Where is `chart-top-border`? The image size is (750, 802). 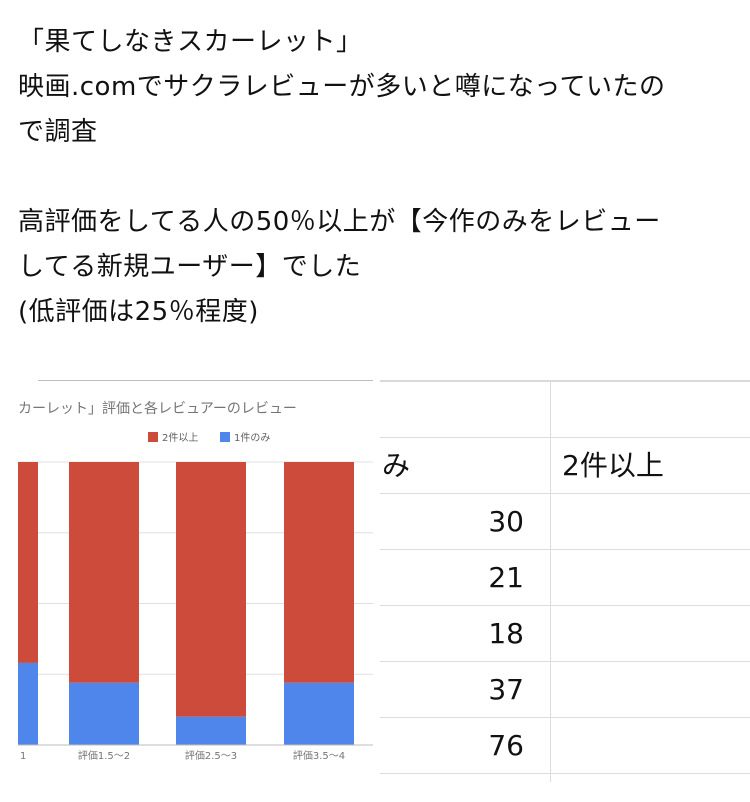
chart-top-border is located at coordinates (205, 380).